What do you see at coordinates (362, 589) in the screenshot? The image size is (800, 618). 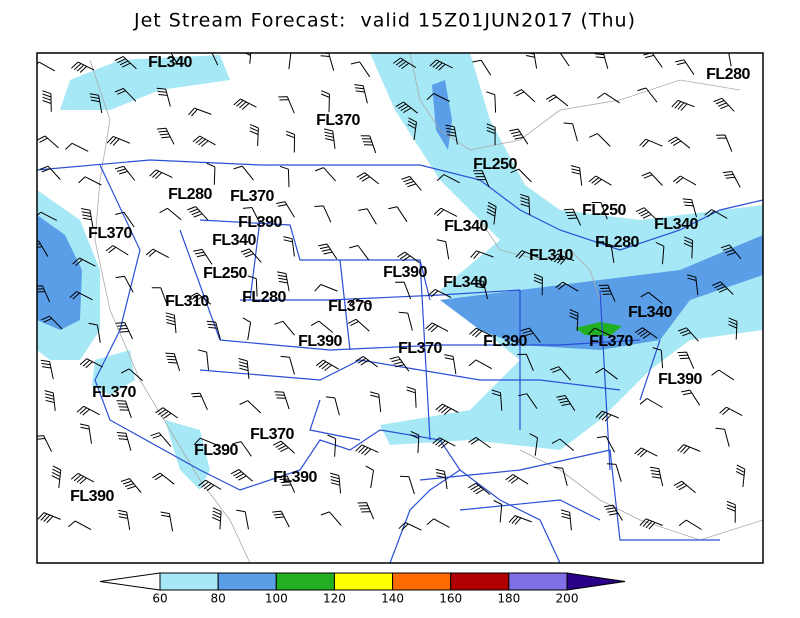 I see `colorbar: 60 80 100 120 140 160 180 200` at bounding box center [362, 589].